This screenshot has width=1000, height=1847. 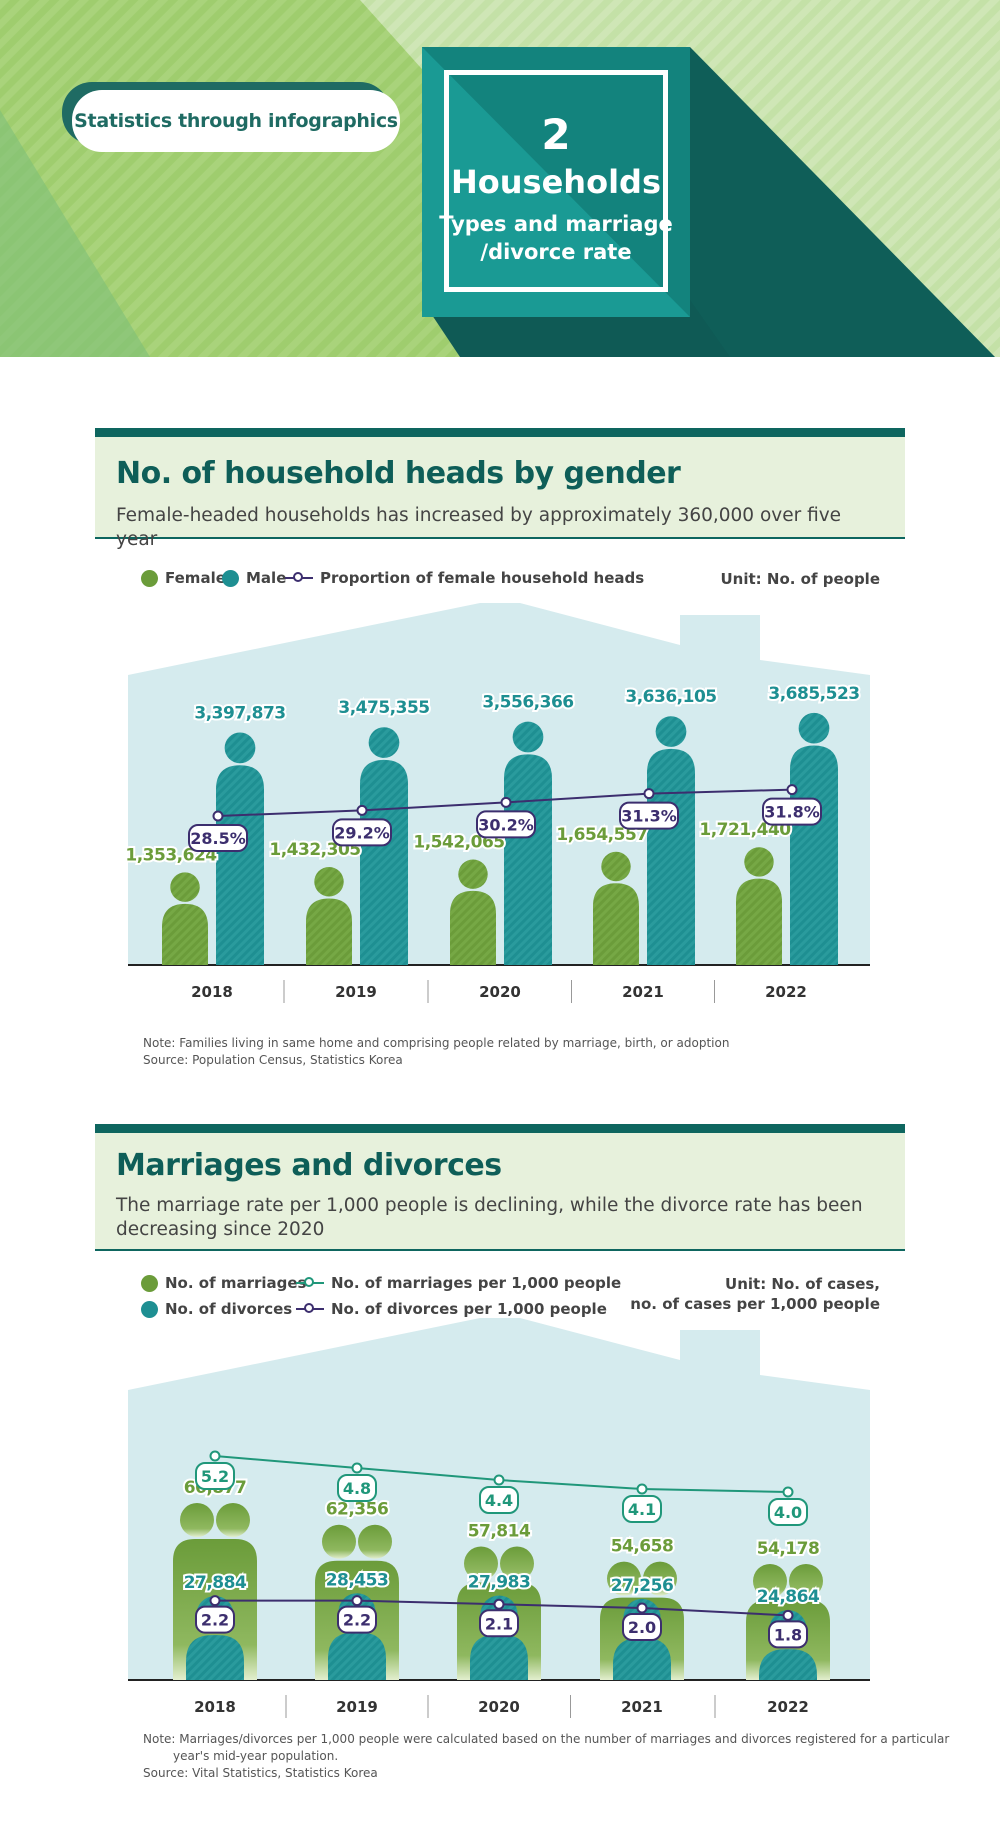 What do you see at coordinates (499, 1582) in the screenshot?
I see `divorces-value-label: 27,983` at bounding box center [499, 1582].